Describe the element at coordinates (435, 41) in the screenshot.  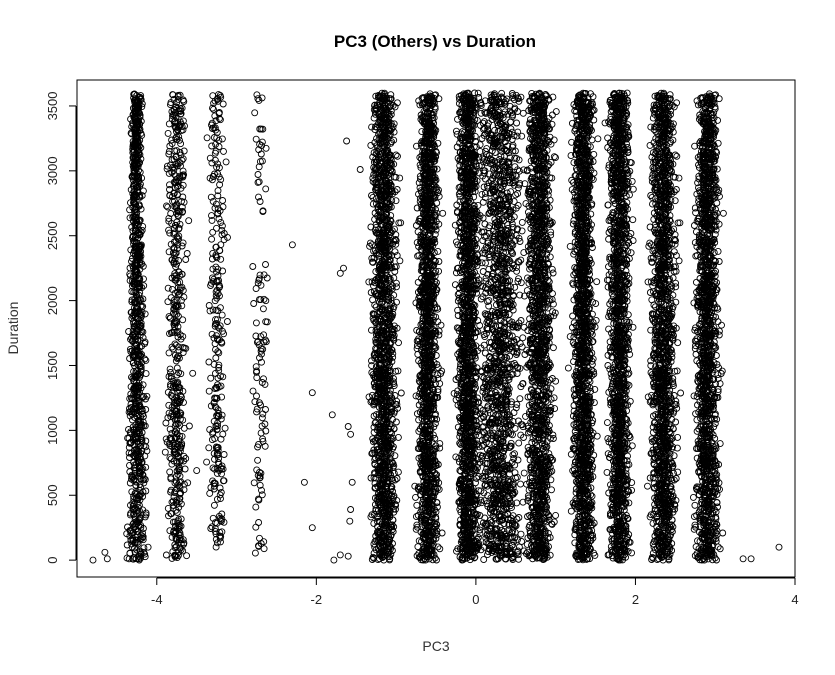
I see `chart-title: PC3 (Others) vs Duration` at that location.